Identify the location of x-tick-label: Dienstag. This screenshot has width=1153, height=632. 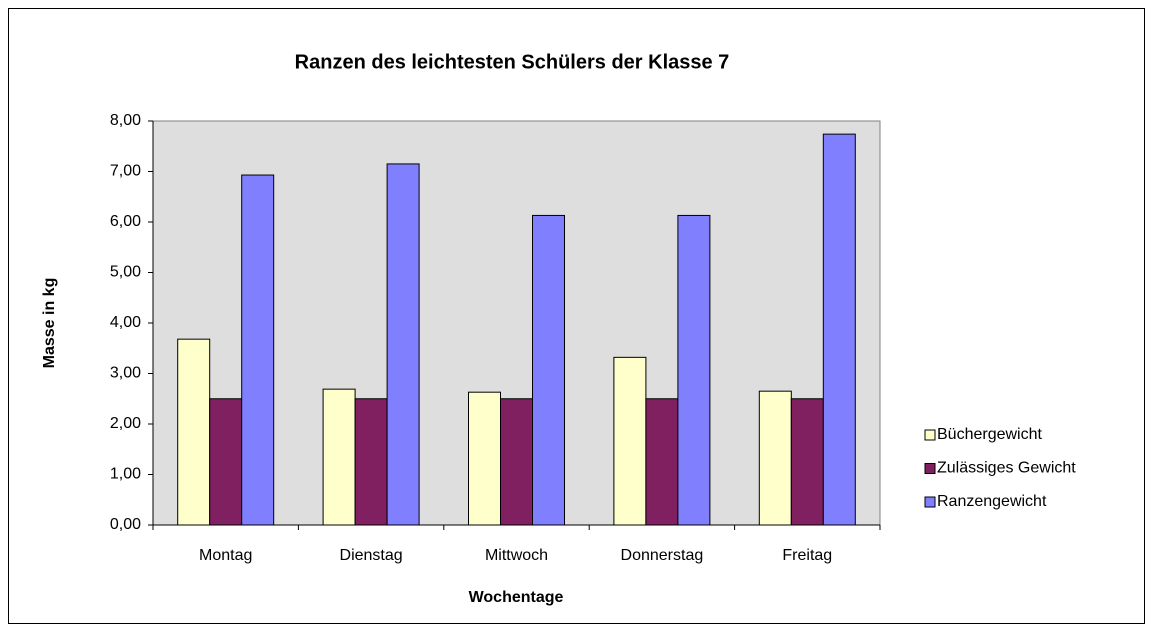
(371, 555).